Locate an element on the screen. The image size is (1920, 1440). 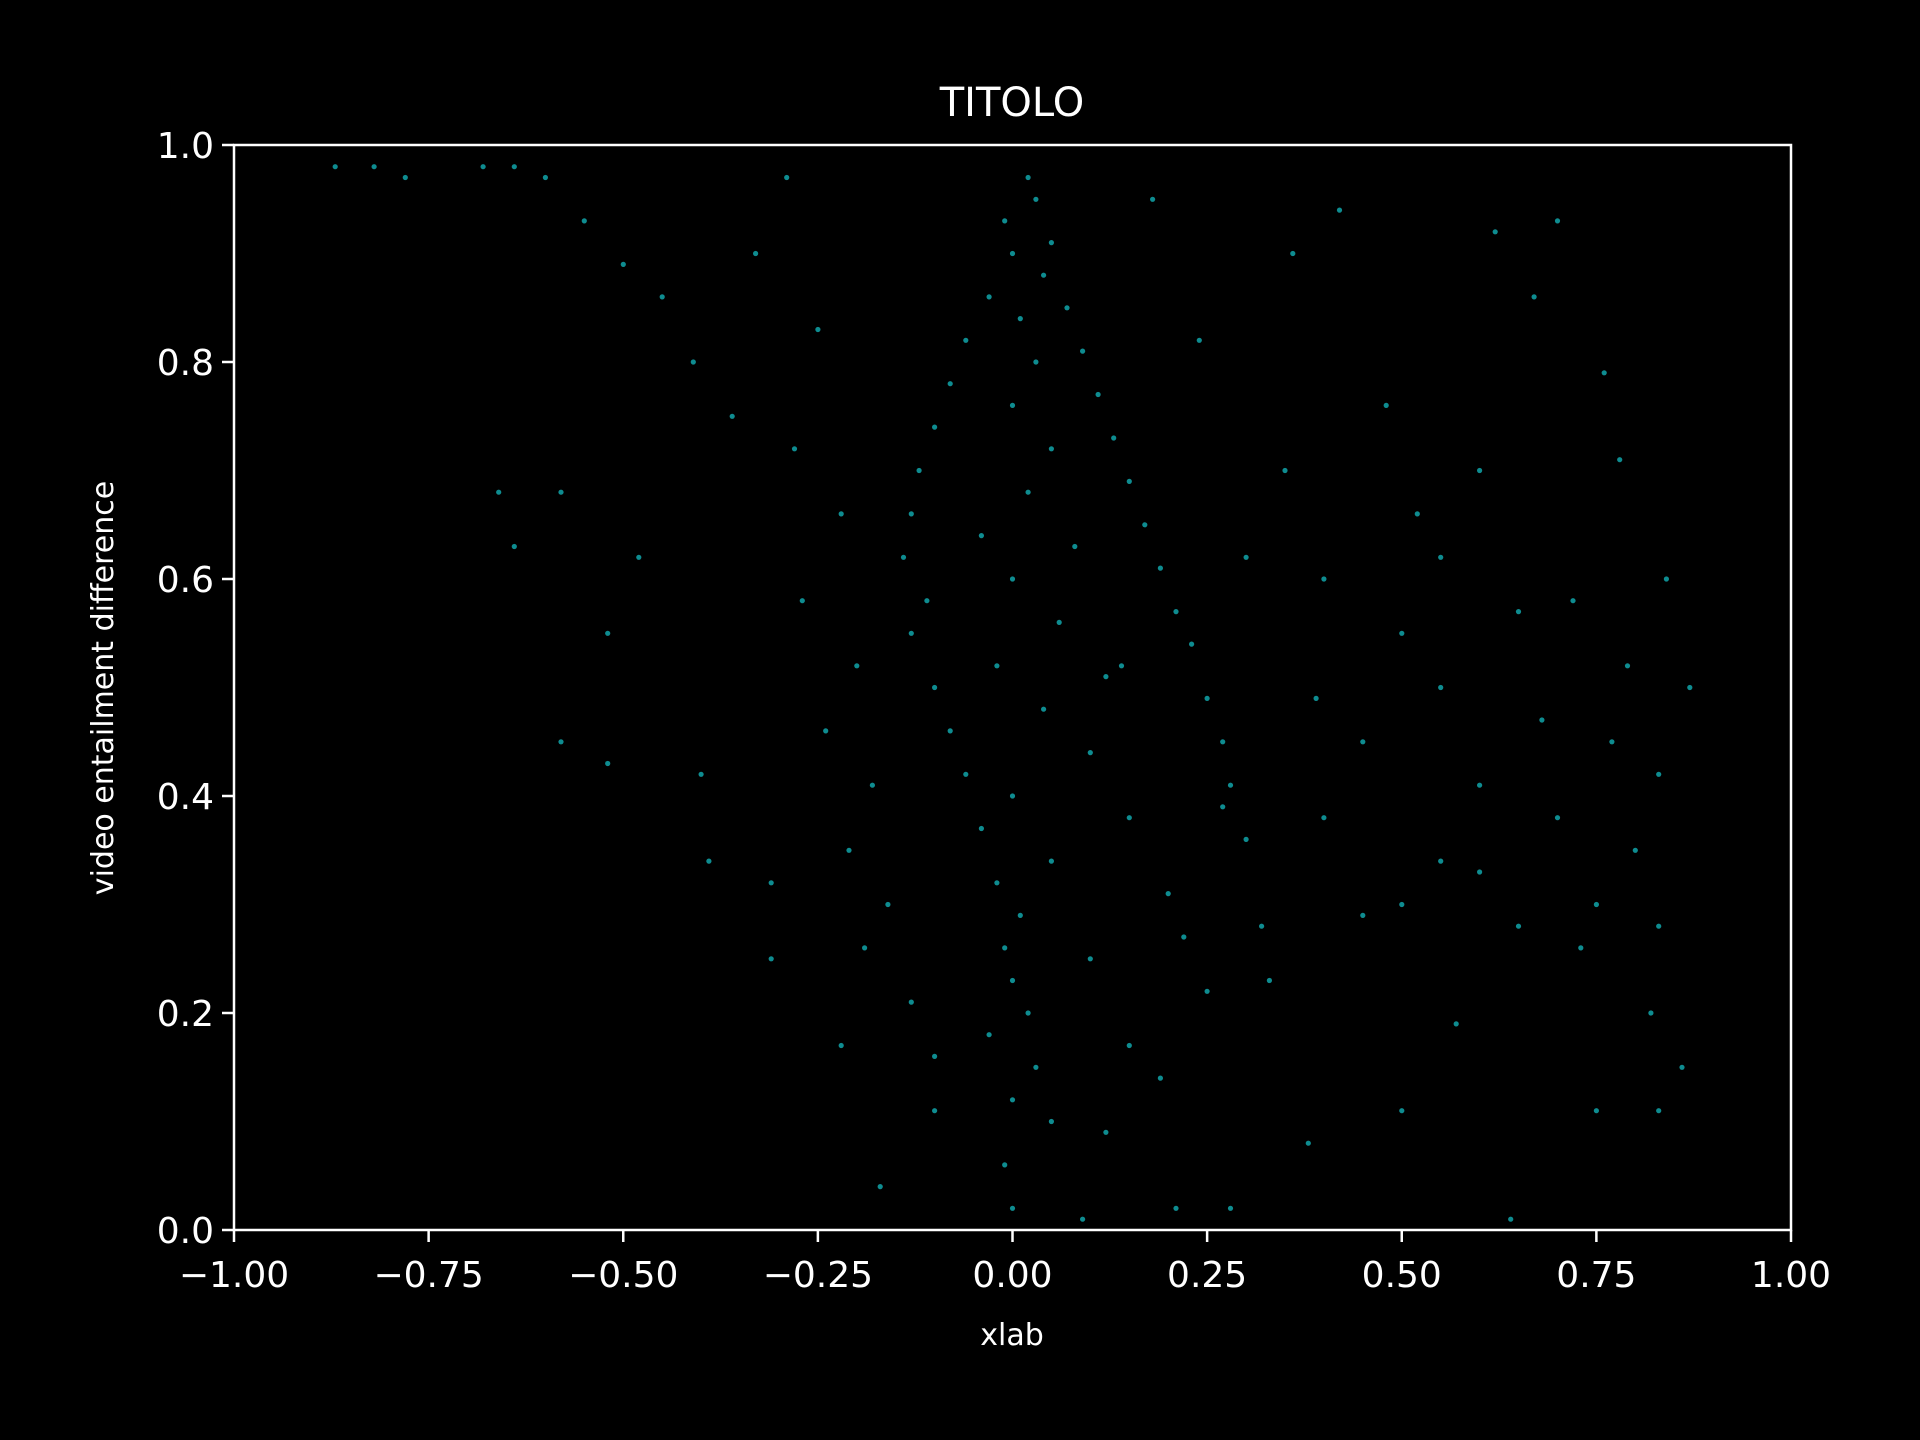
x-tick-label: 0.25 is located at coordinates (1207, 1275).